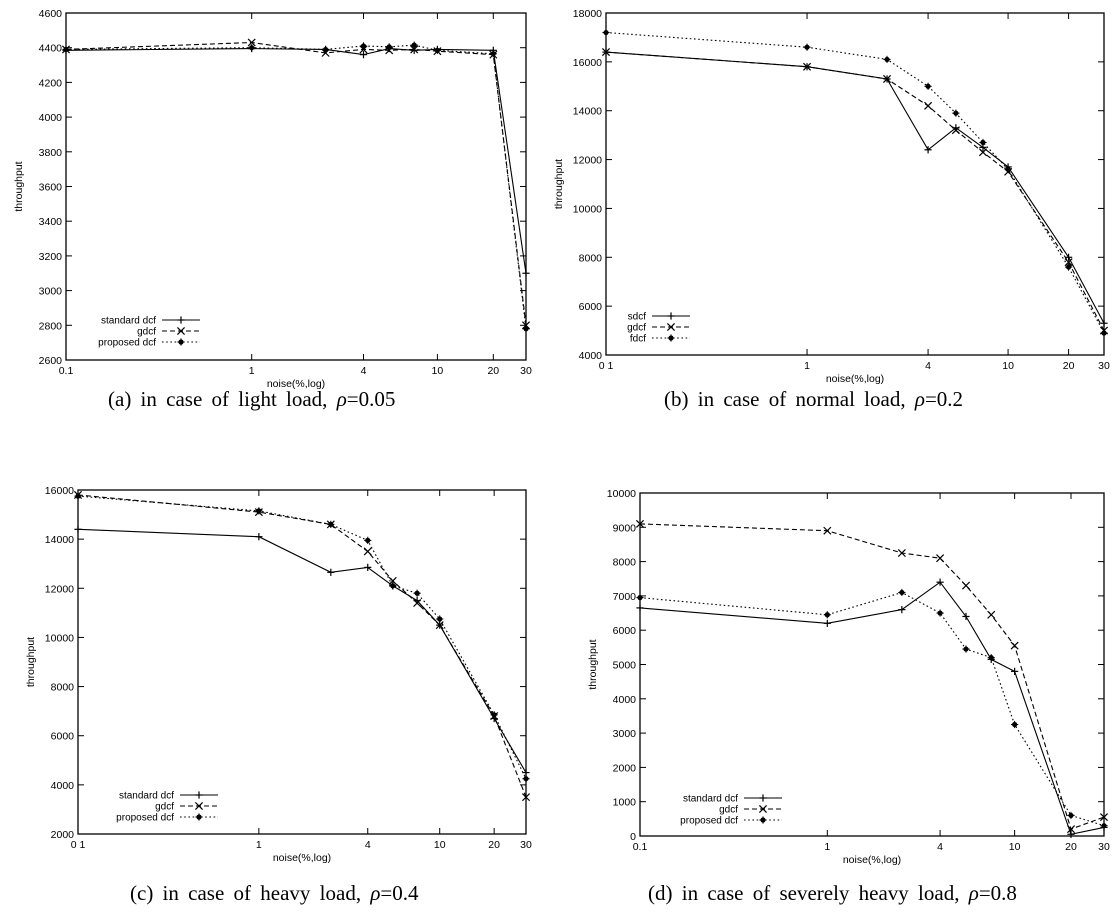  What do you see at coordinates (625, 597) in the screenshot?
I see `y-tick-label-d: 7000` at bounding box center [625, 597].